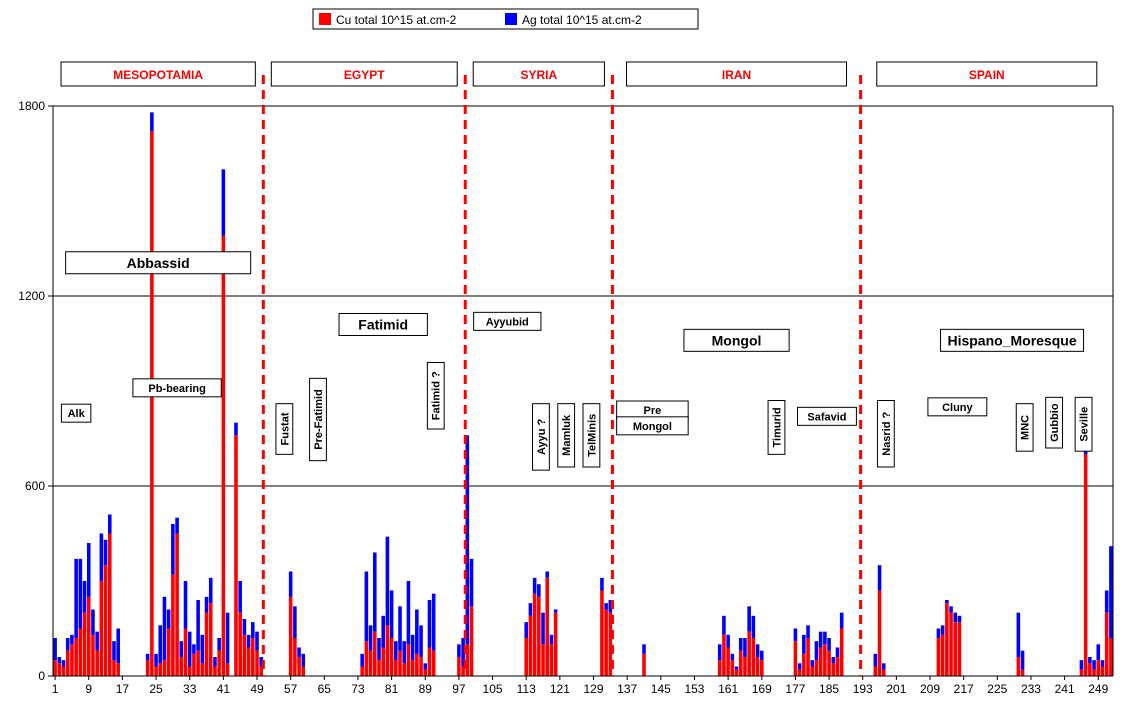 The image size is (1128, 711). I want to click on annotation-label: Hispano_Moresque, so click(1011, 340).